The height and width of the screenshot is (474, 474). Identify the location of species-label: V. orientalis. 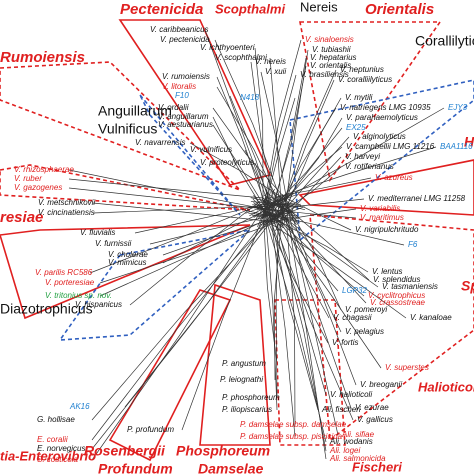
(330, 65).